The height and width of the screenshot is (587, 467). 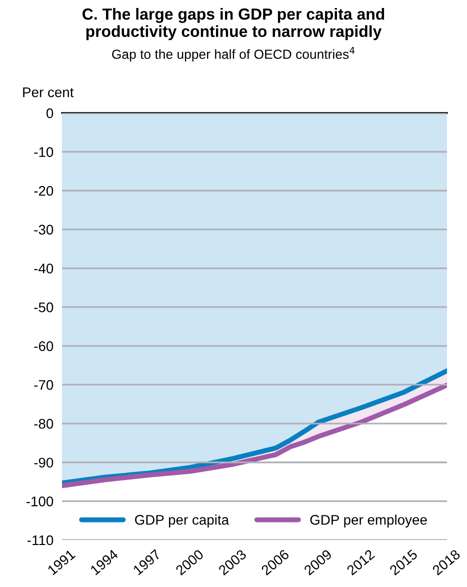 What do you see at coordinates (41, 540) in the screenshot?
I see `y-tick-label: -110` at bounding box center [41, 540].